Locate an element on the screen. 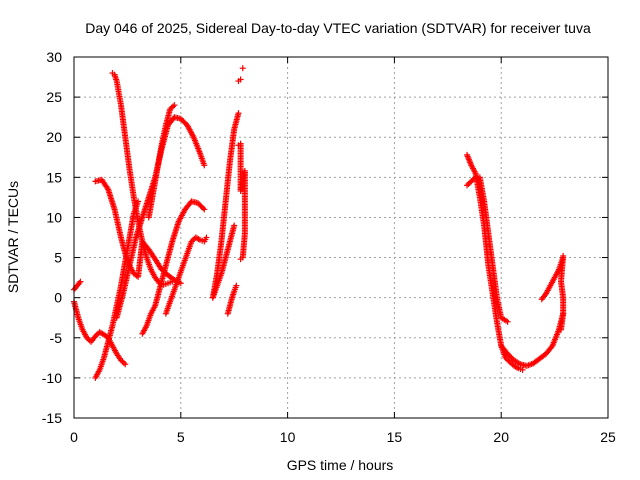  x-tick-label: 10 is located at coordinates (288, 437).